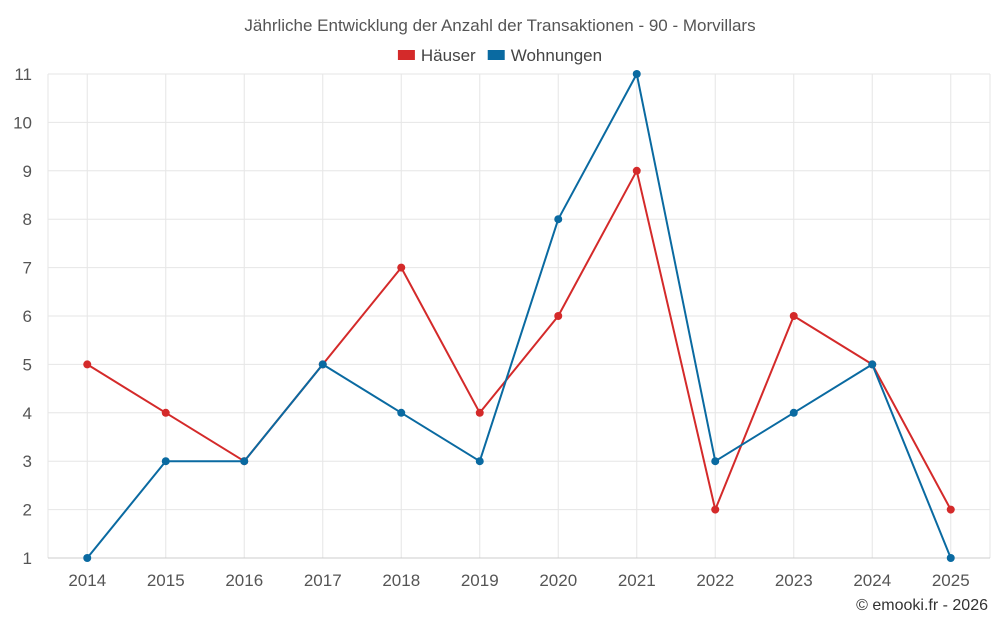 The width and height of the screenshot is (1000, 625). What do you see at coordinates (27, 268) in the screenshot?
I see `y-tick-label: 7` at bounding box center [27, 268].